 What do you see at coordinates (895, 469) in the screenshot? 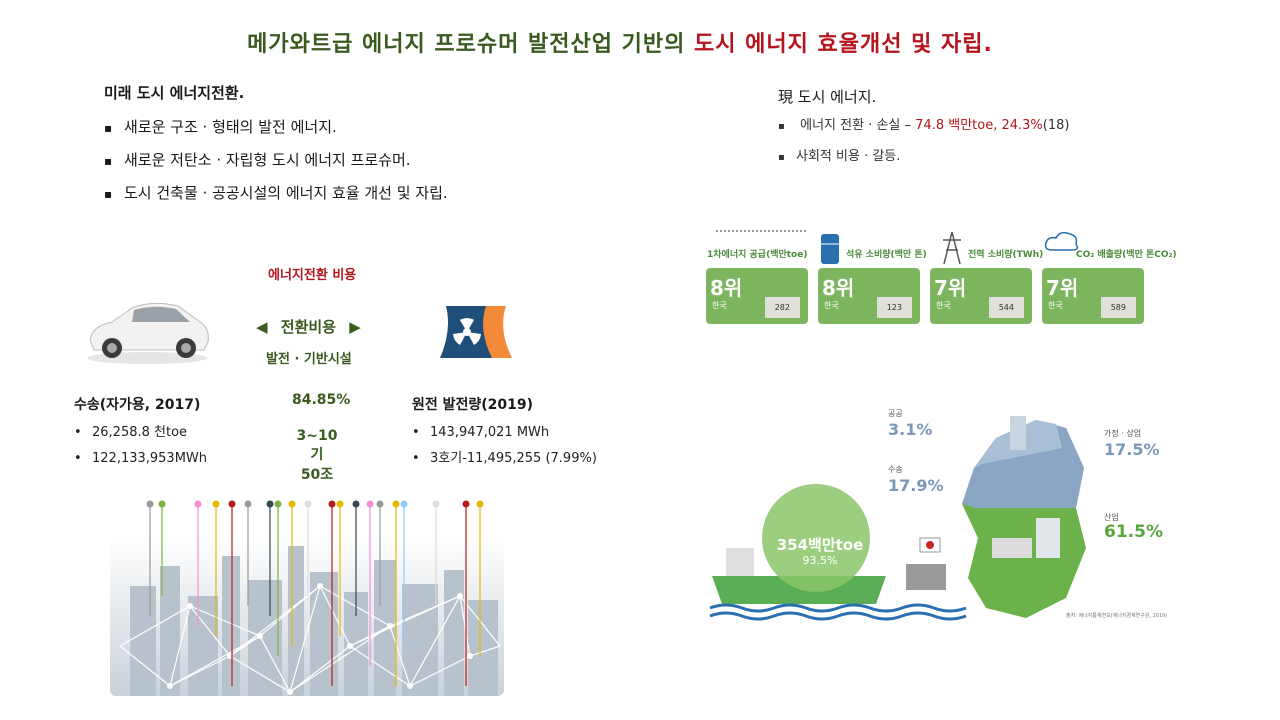
I see `map-transport-label: 수송` at bounding box center [895, 469].